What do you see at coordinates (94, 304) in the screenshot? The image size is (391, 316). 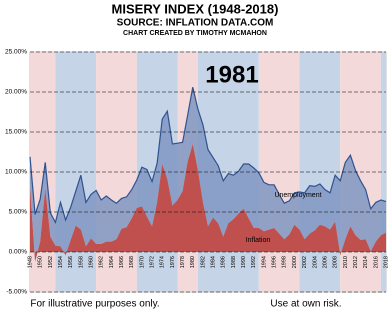 I see `footnote: For illustrative purposes only.` at bounding box center [94, 304].